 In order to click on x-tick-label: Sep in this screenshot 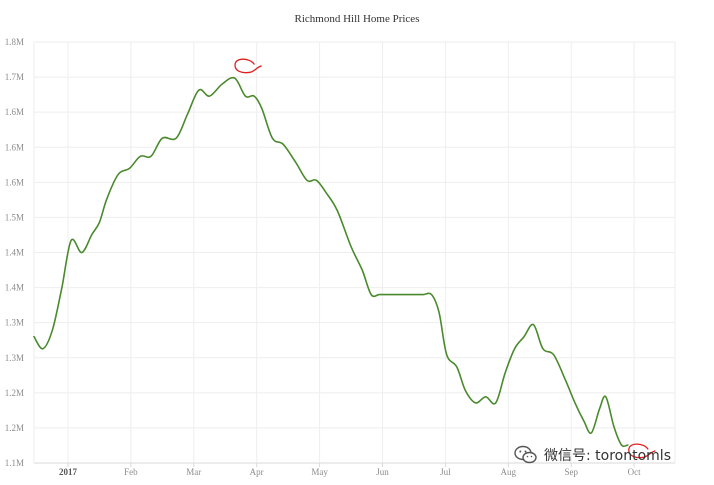, I will do `click(571, 472)`.